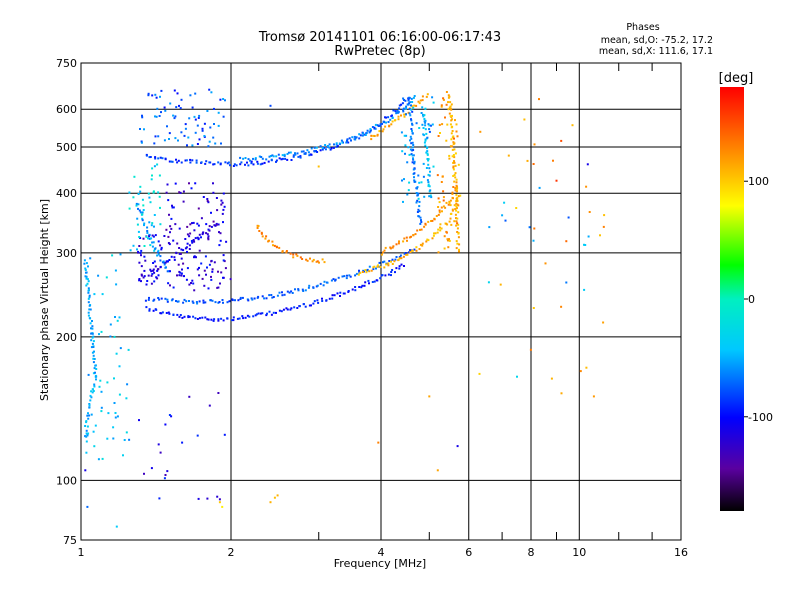 This screenshot has width=800, height=600. I want to click on y-tick-label: 750, so click(66, 63).